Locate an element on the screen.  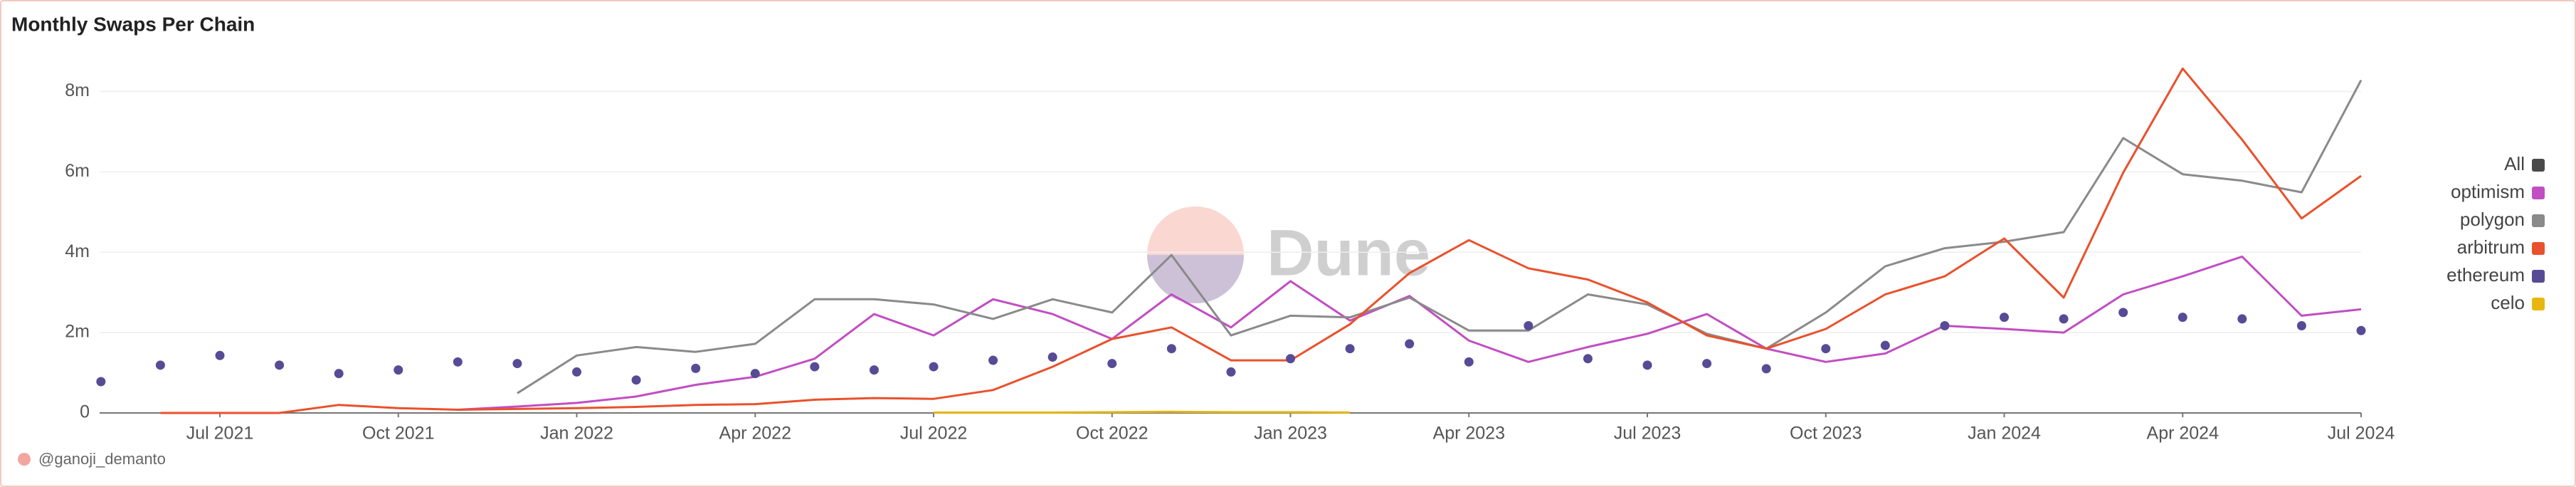
watermark: Dune is located at coordinates (1348, 252).